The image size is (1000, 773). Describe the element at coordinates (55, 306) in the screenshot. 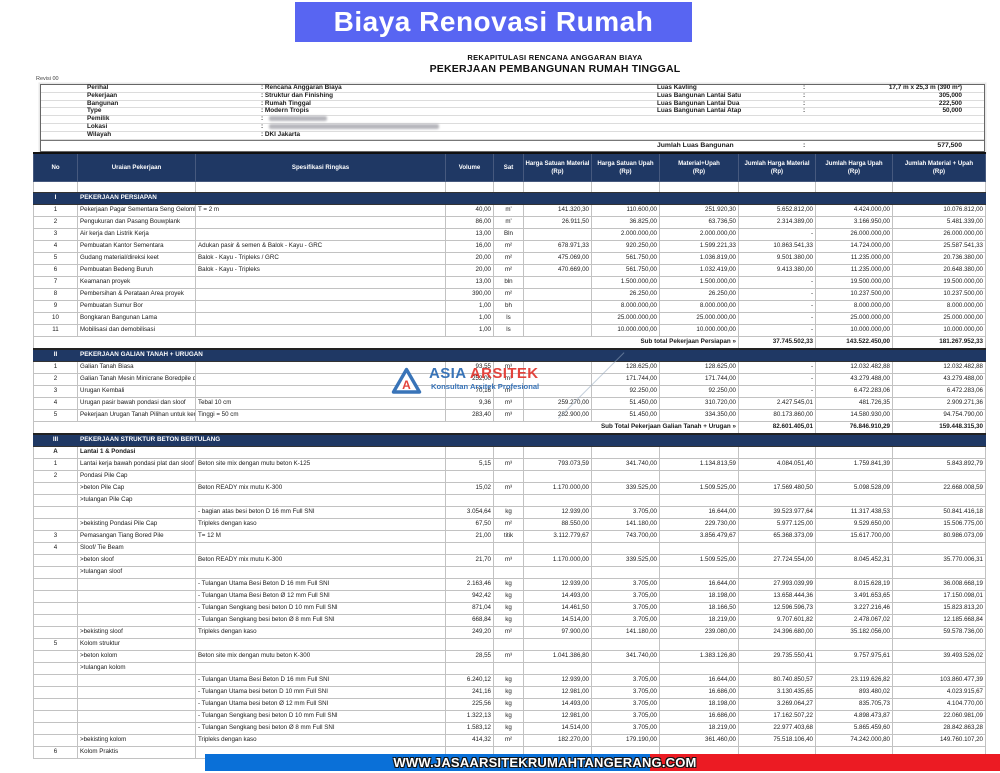

I see `cell-no: 9` at that location.